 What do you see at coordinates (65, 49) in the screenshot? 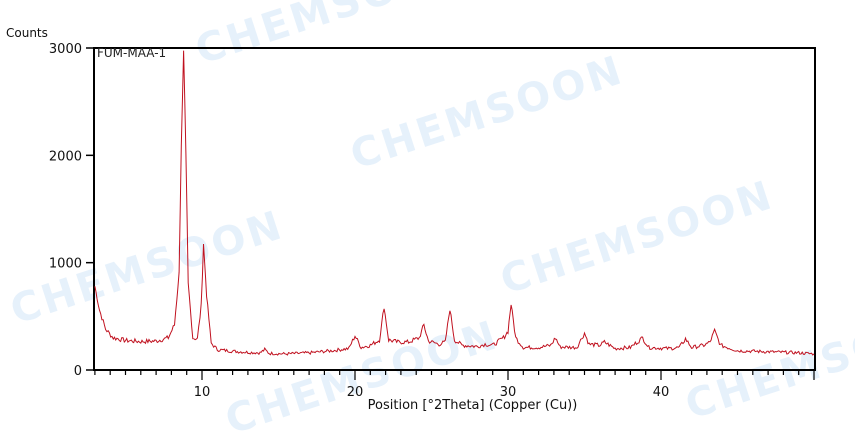
I see `y-tick-label: 3000` at bounding box center [65, 49].